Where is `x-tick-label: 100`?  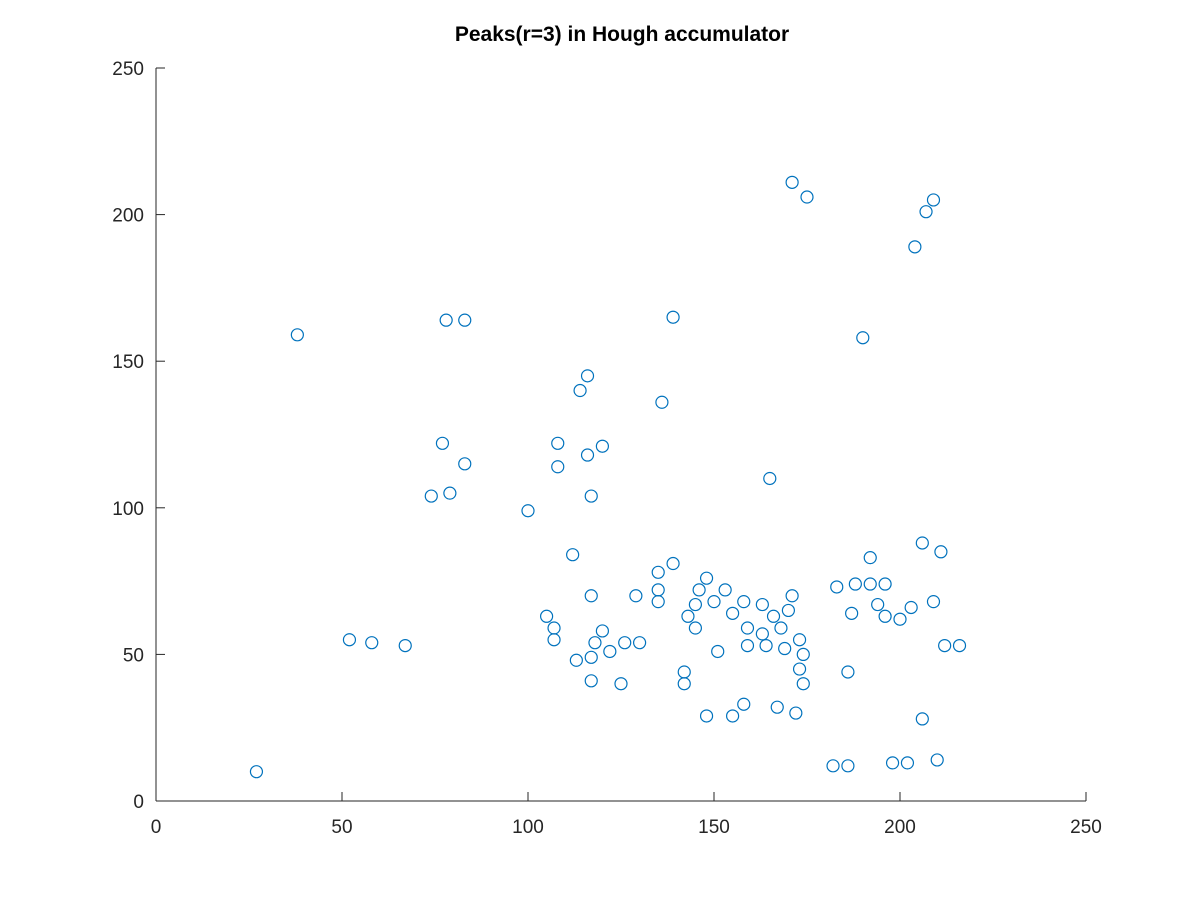
x-tick-label: 100 is located at coordinates (528, 827).